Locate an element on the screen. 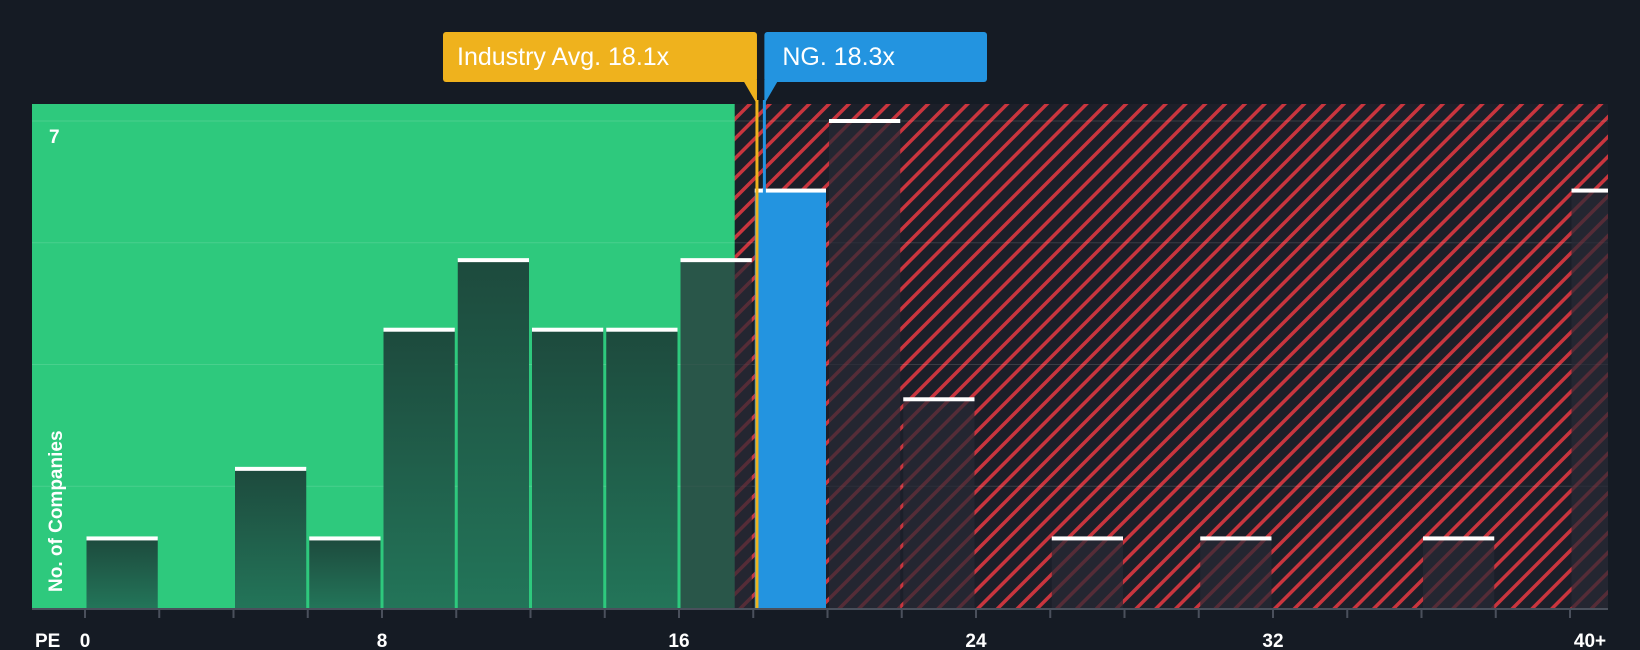 The width and height of the screenshot is (1640, 650). industry-avg-badge is located at coordinates (600, 57).